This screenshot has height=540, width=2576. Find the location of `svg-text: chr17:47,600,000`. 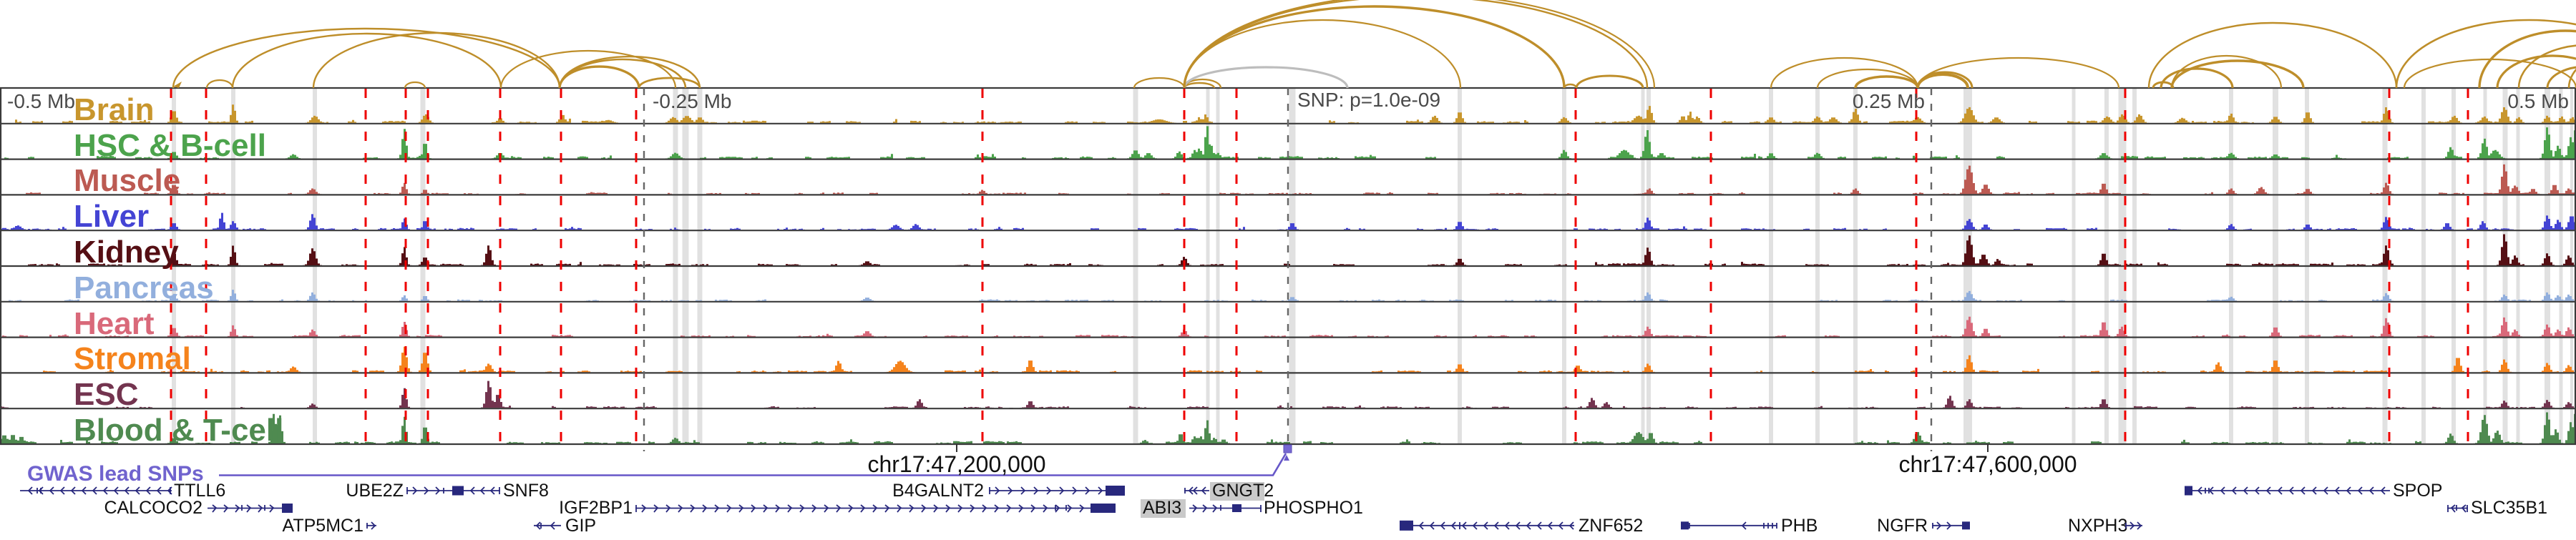

svg-text: chr17:47,600,000 is located at coordinates (1987, 464).